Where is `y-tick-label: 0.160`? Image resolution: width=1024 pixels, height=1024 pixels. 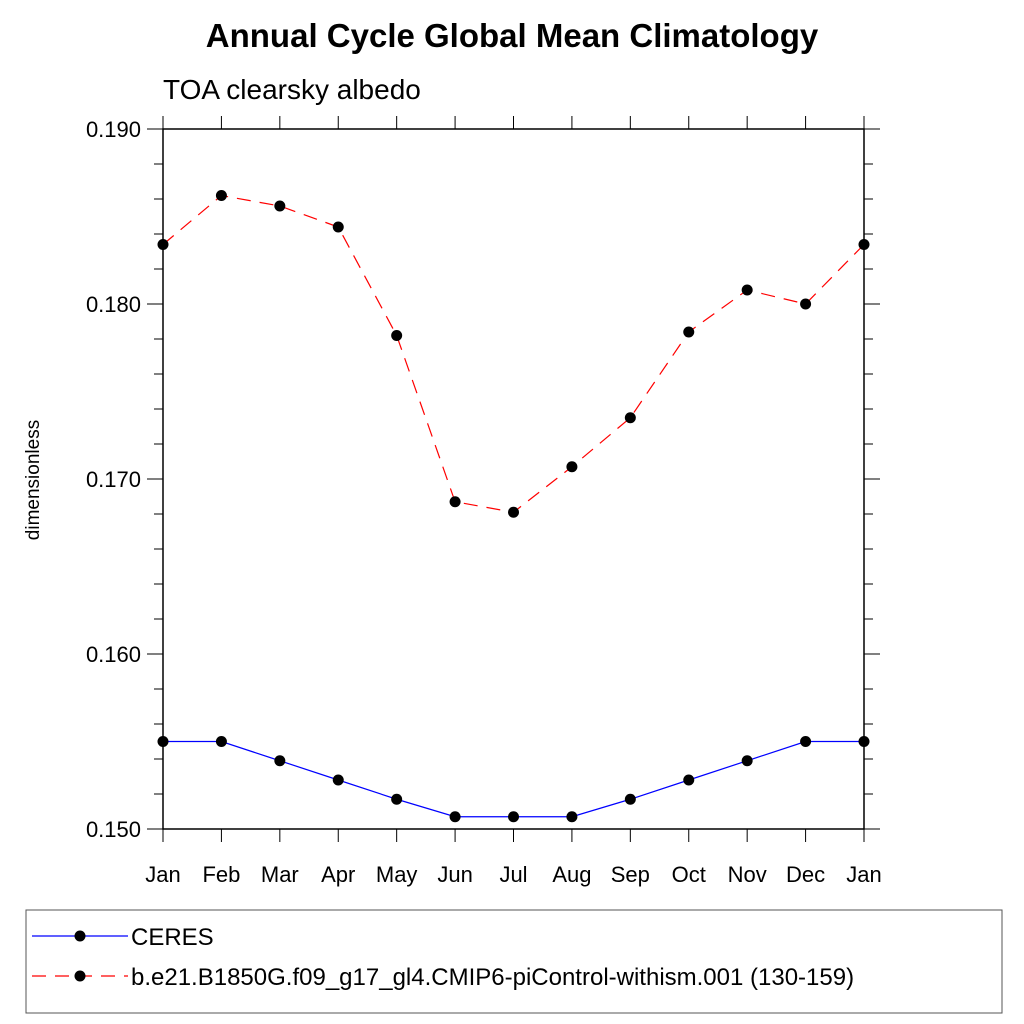
y-tick-label: 0.160 is located at coordinates (113, 654).